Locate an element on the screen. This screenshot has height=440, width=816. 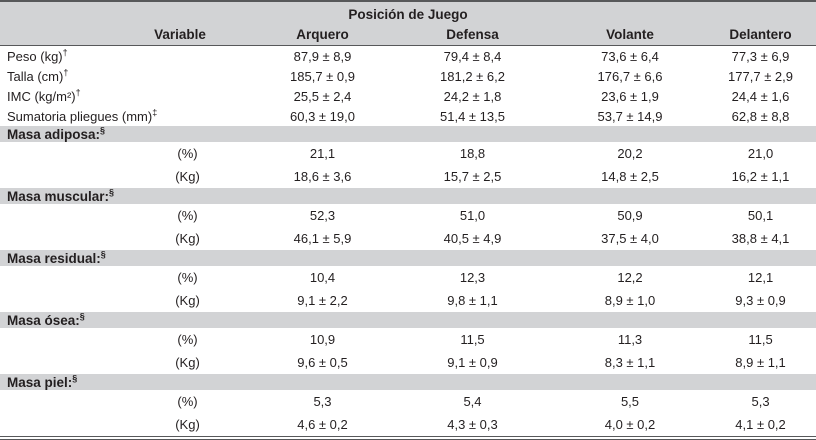
row-label-cell: Peso (kg)† is located at coordinates (127, 56).